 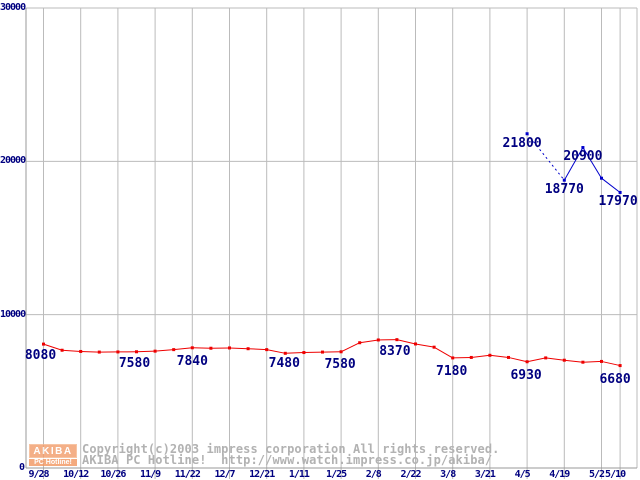 What do you see at coordinates (615, 474) in the screenshot?
I see `x-axis-tick-label: 5/10` at bounding box center [615, 474].